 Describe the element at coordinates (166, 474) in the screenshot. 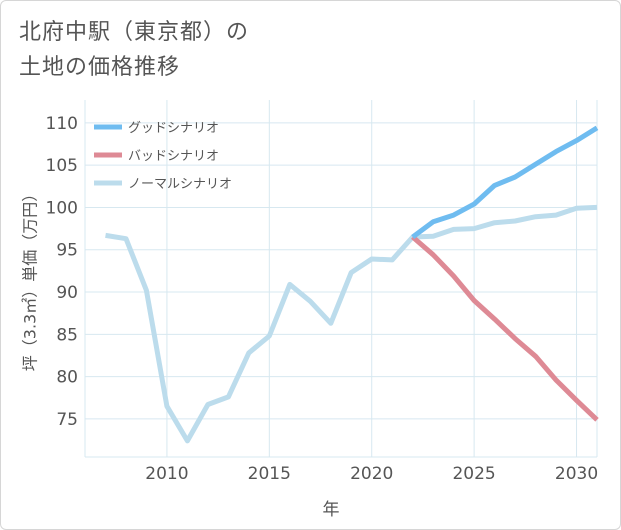

I see `x-tick-label: 2010` at that location.